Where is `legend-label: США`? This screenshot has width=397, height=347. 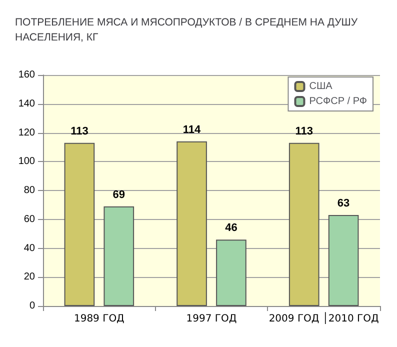 legend-label: США is located at coordinates (321, 86).